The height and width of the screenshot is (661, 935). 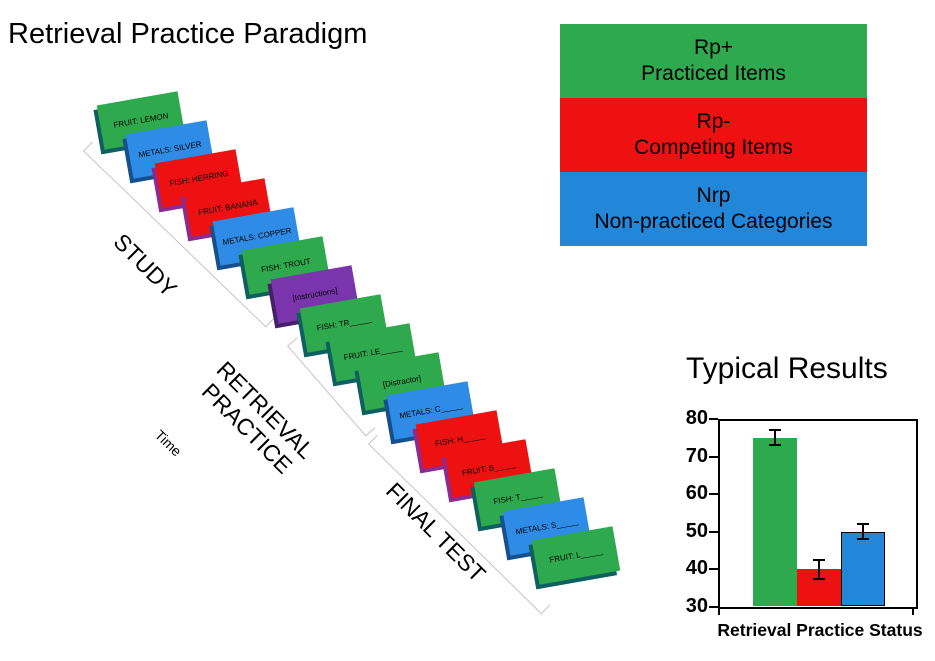 What do you see at coordinates (713, 122) in the screenshot?
I see `legend-code: Rp-` at bounding box center [713, 122].